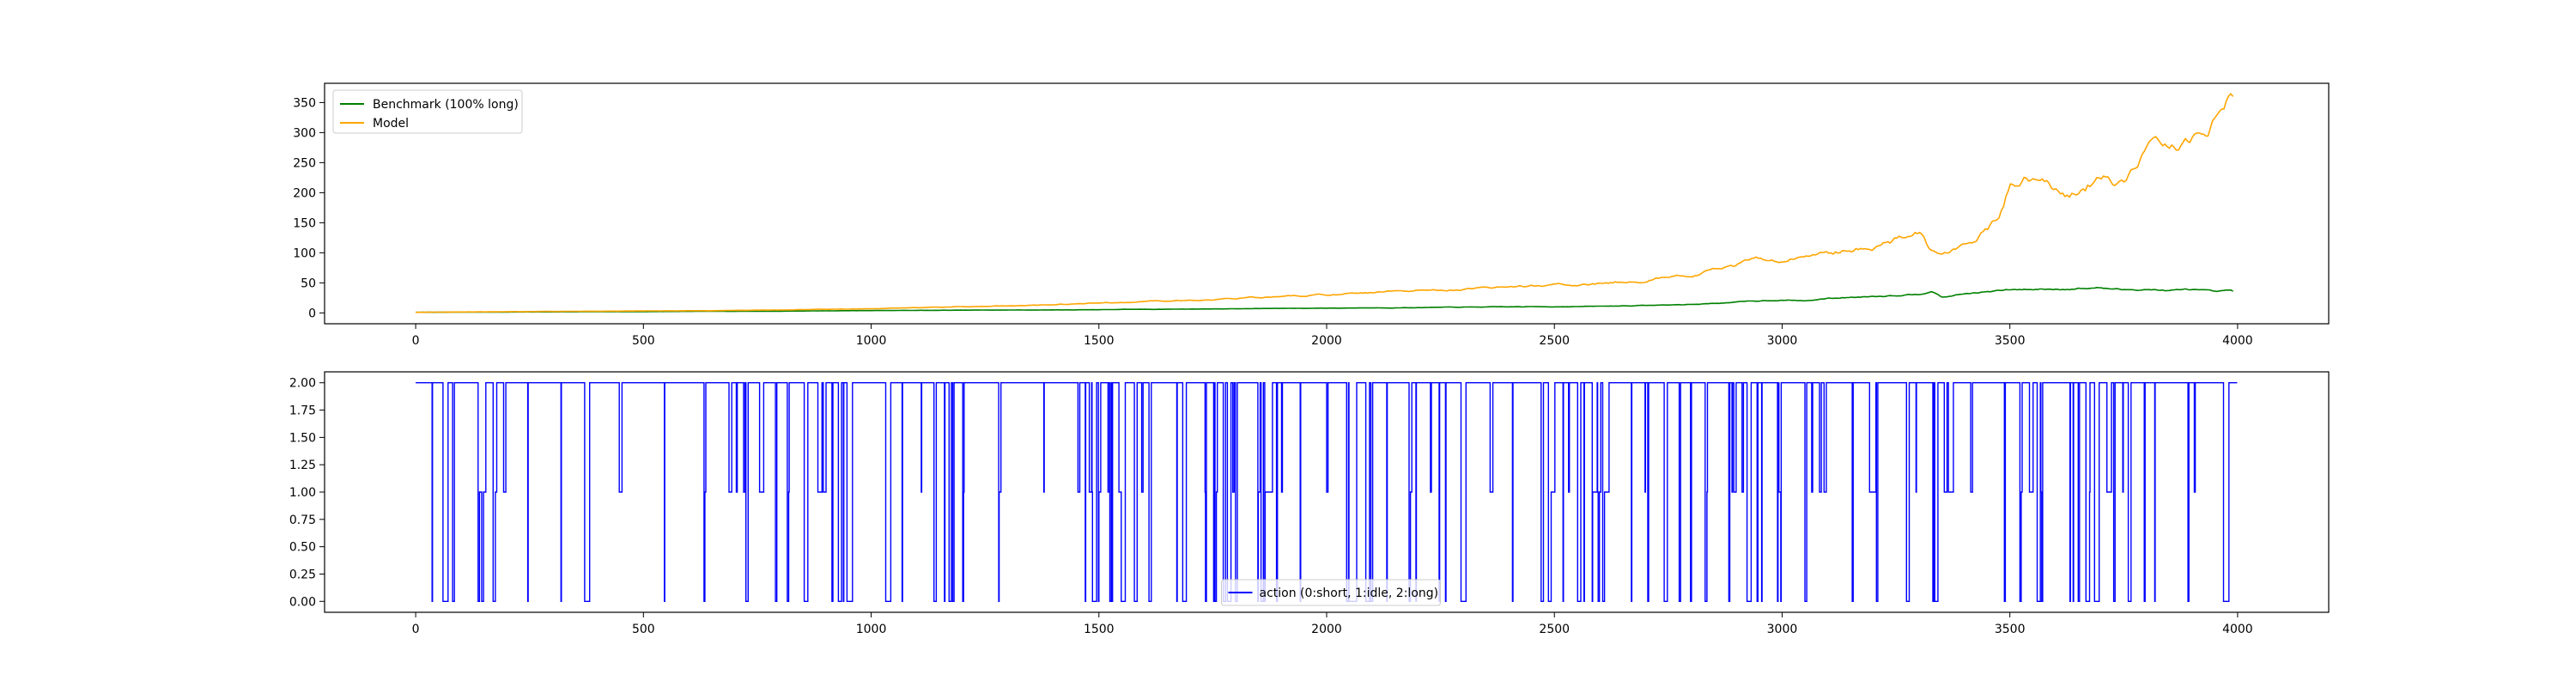 This screenshot has height=687, width=2576. Describe the element at coordinates (302, 574) in the screenshot. I see `y-tick-label: 0.25` at that location.